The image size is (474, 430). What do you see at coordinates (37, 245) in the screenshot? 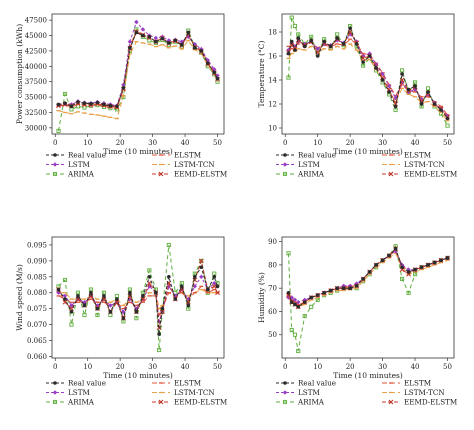
I see `y-tick-label: 0.095` at bounding box center [37, 245].